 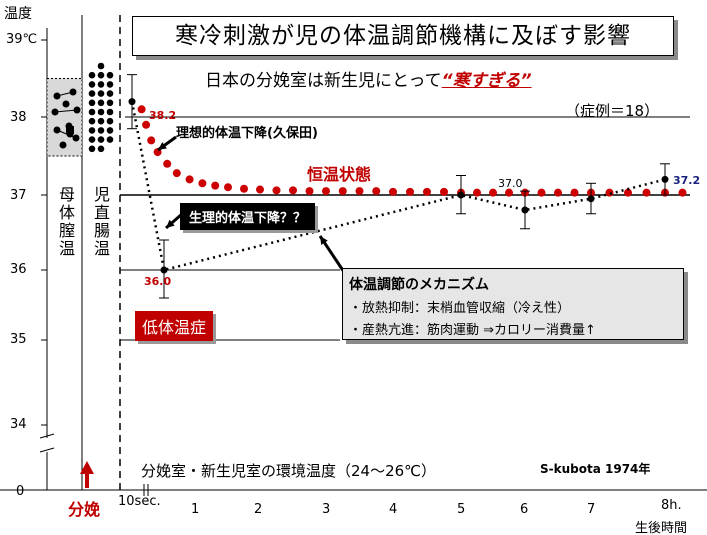 I want to click on value-label-low: 36.0, so click(x=158, y=281).